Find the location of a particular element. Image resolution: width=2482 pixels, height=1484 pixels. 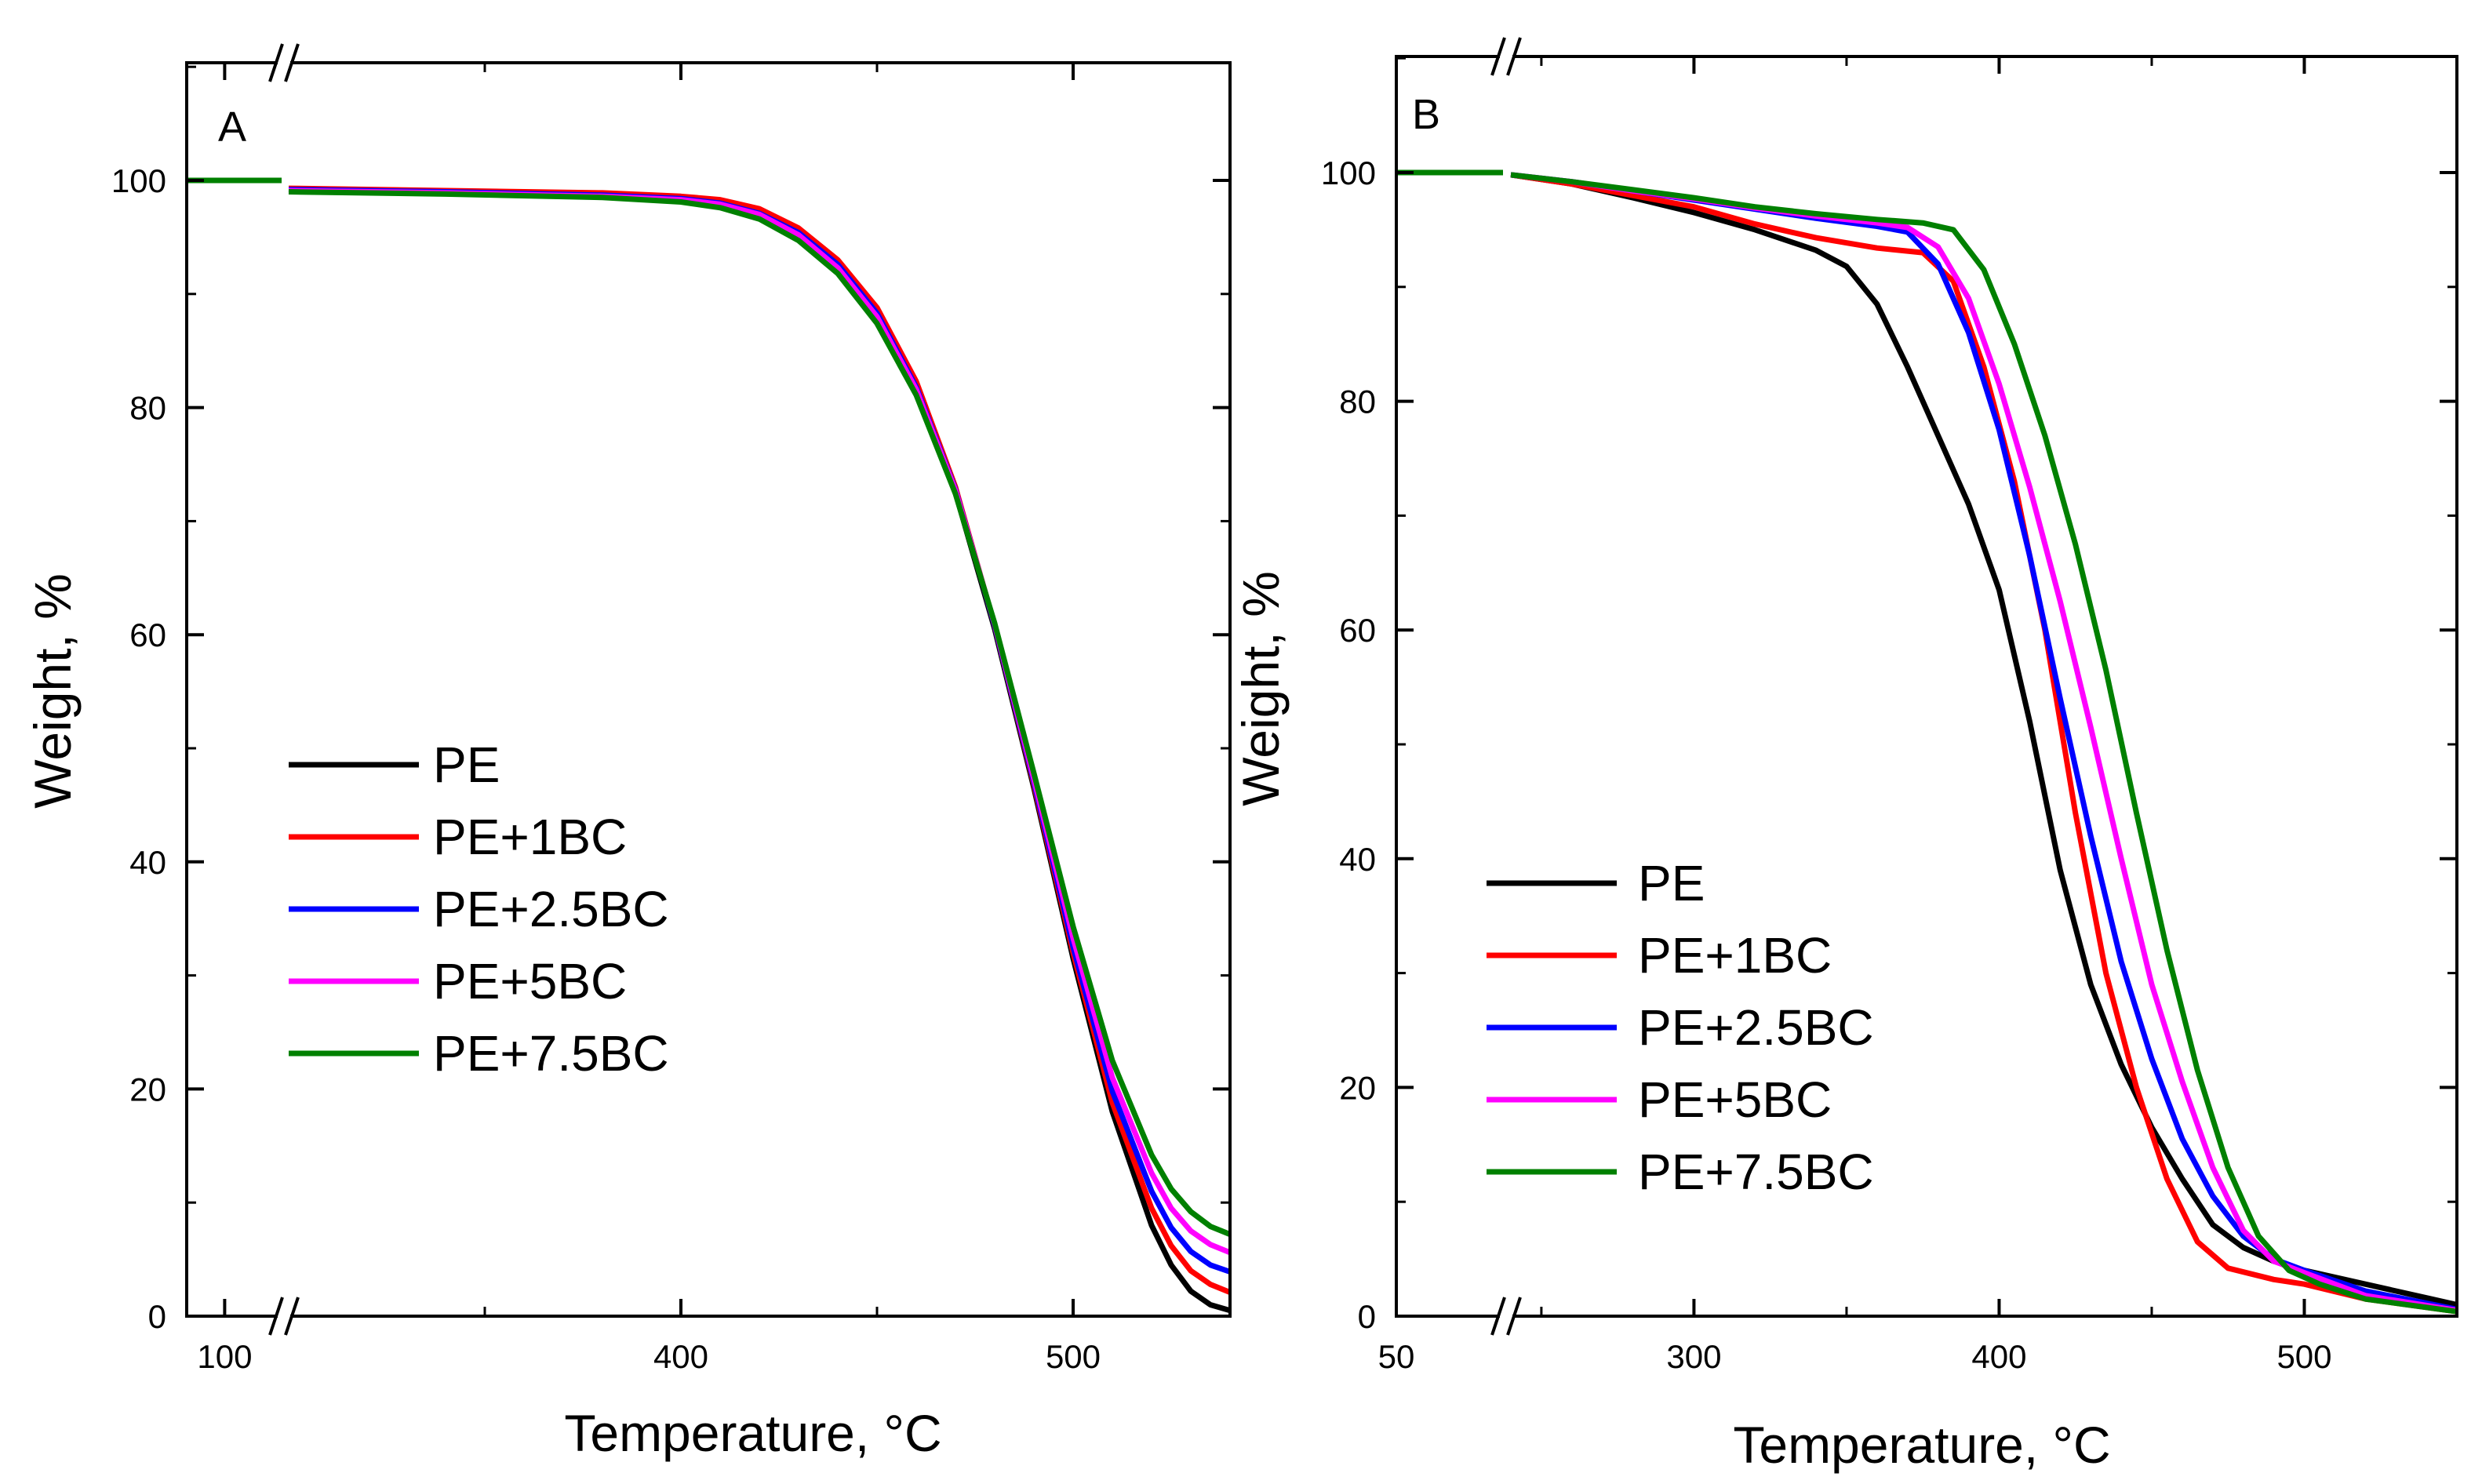

panel-label: A is located at coordinates (232, 127).